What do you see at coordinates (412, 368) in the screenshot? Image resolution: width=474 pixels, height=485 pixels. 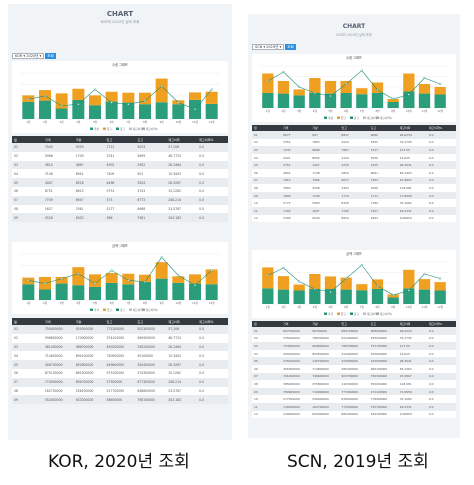 I see `table-cell: 83.2463` at bounding box center [412, 368].